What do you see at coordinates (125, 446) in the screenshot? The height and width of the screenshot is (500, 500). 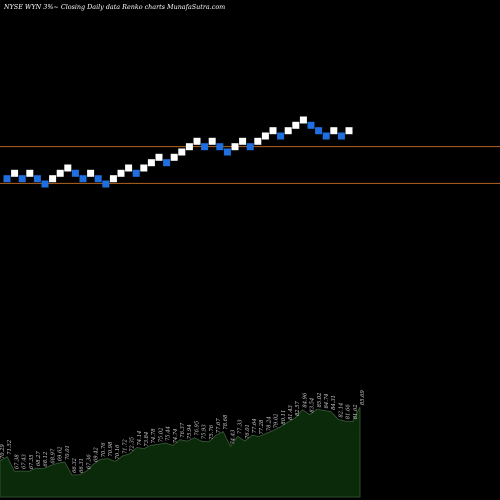 I see `volume-label: 71.72` at bounding box center [125, 446].